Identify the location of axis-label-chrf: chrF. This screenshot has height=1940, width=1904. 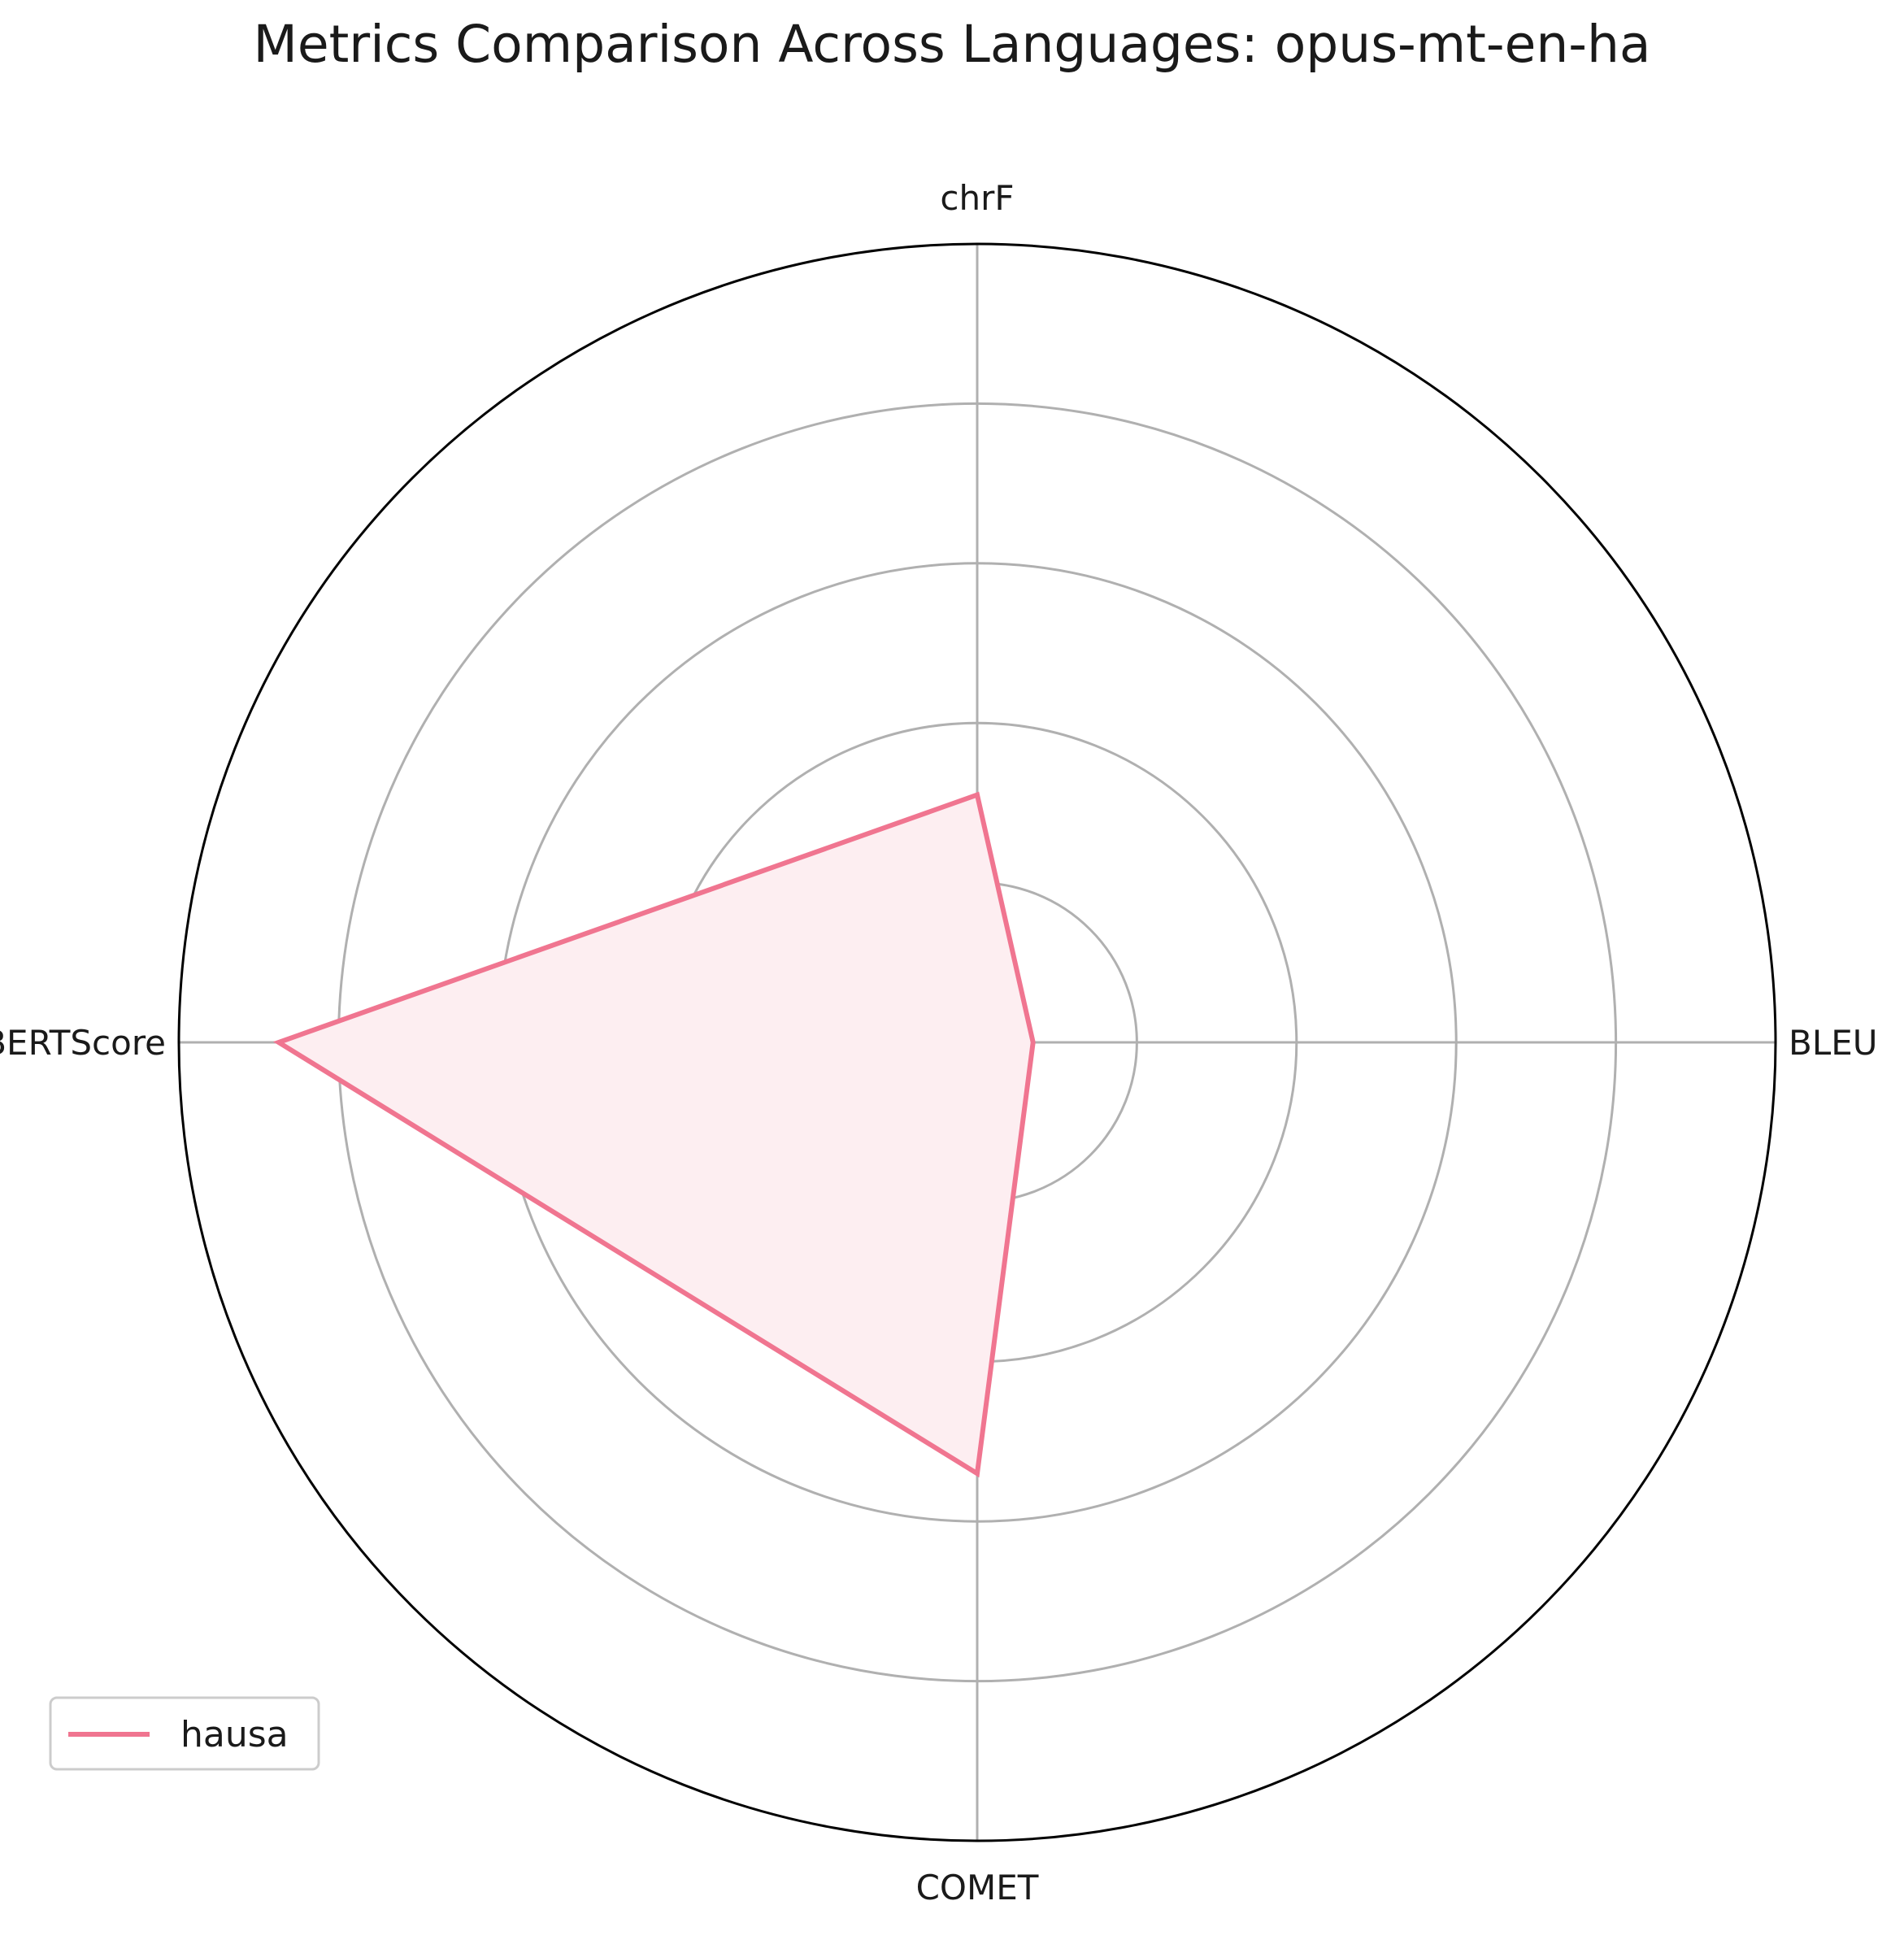
(977, 198).